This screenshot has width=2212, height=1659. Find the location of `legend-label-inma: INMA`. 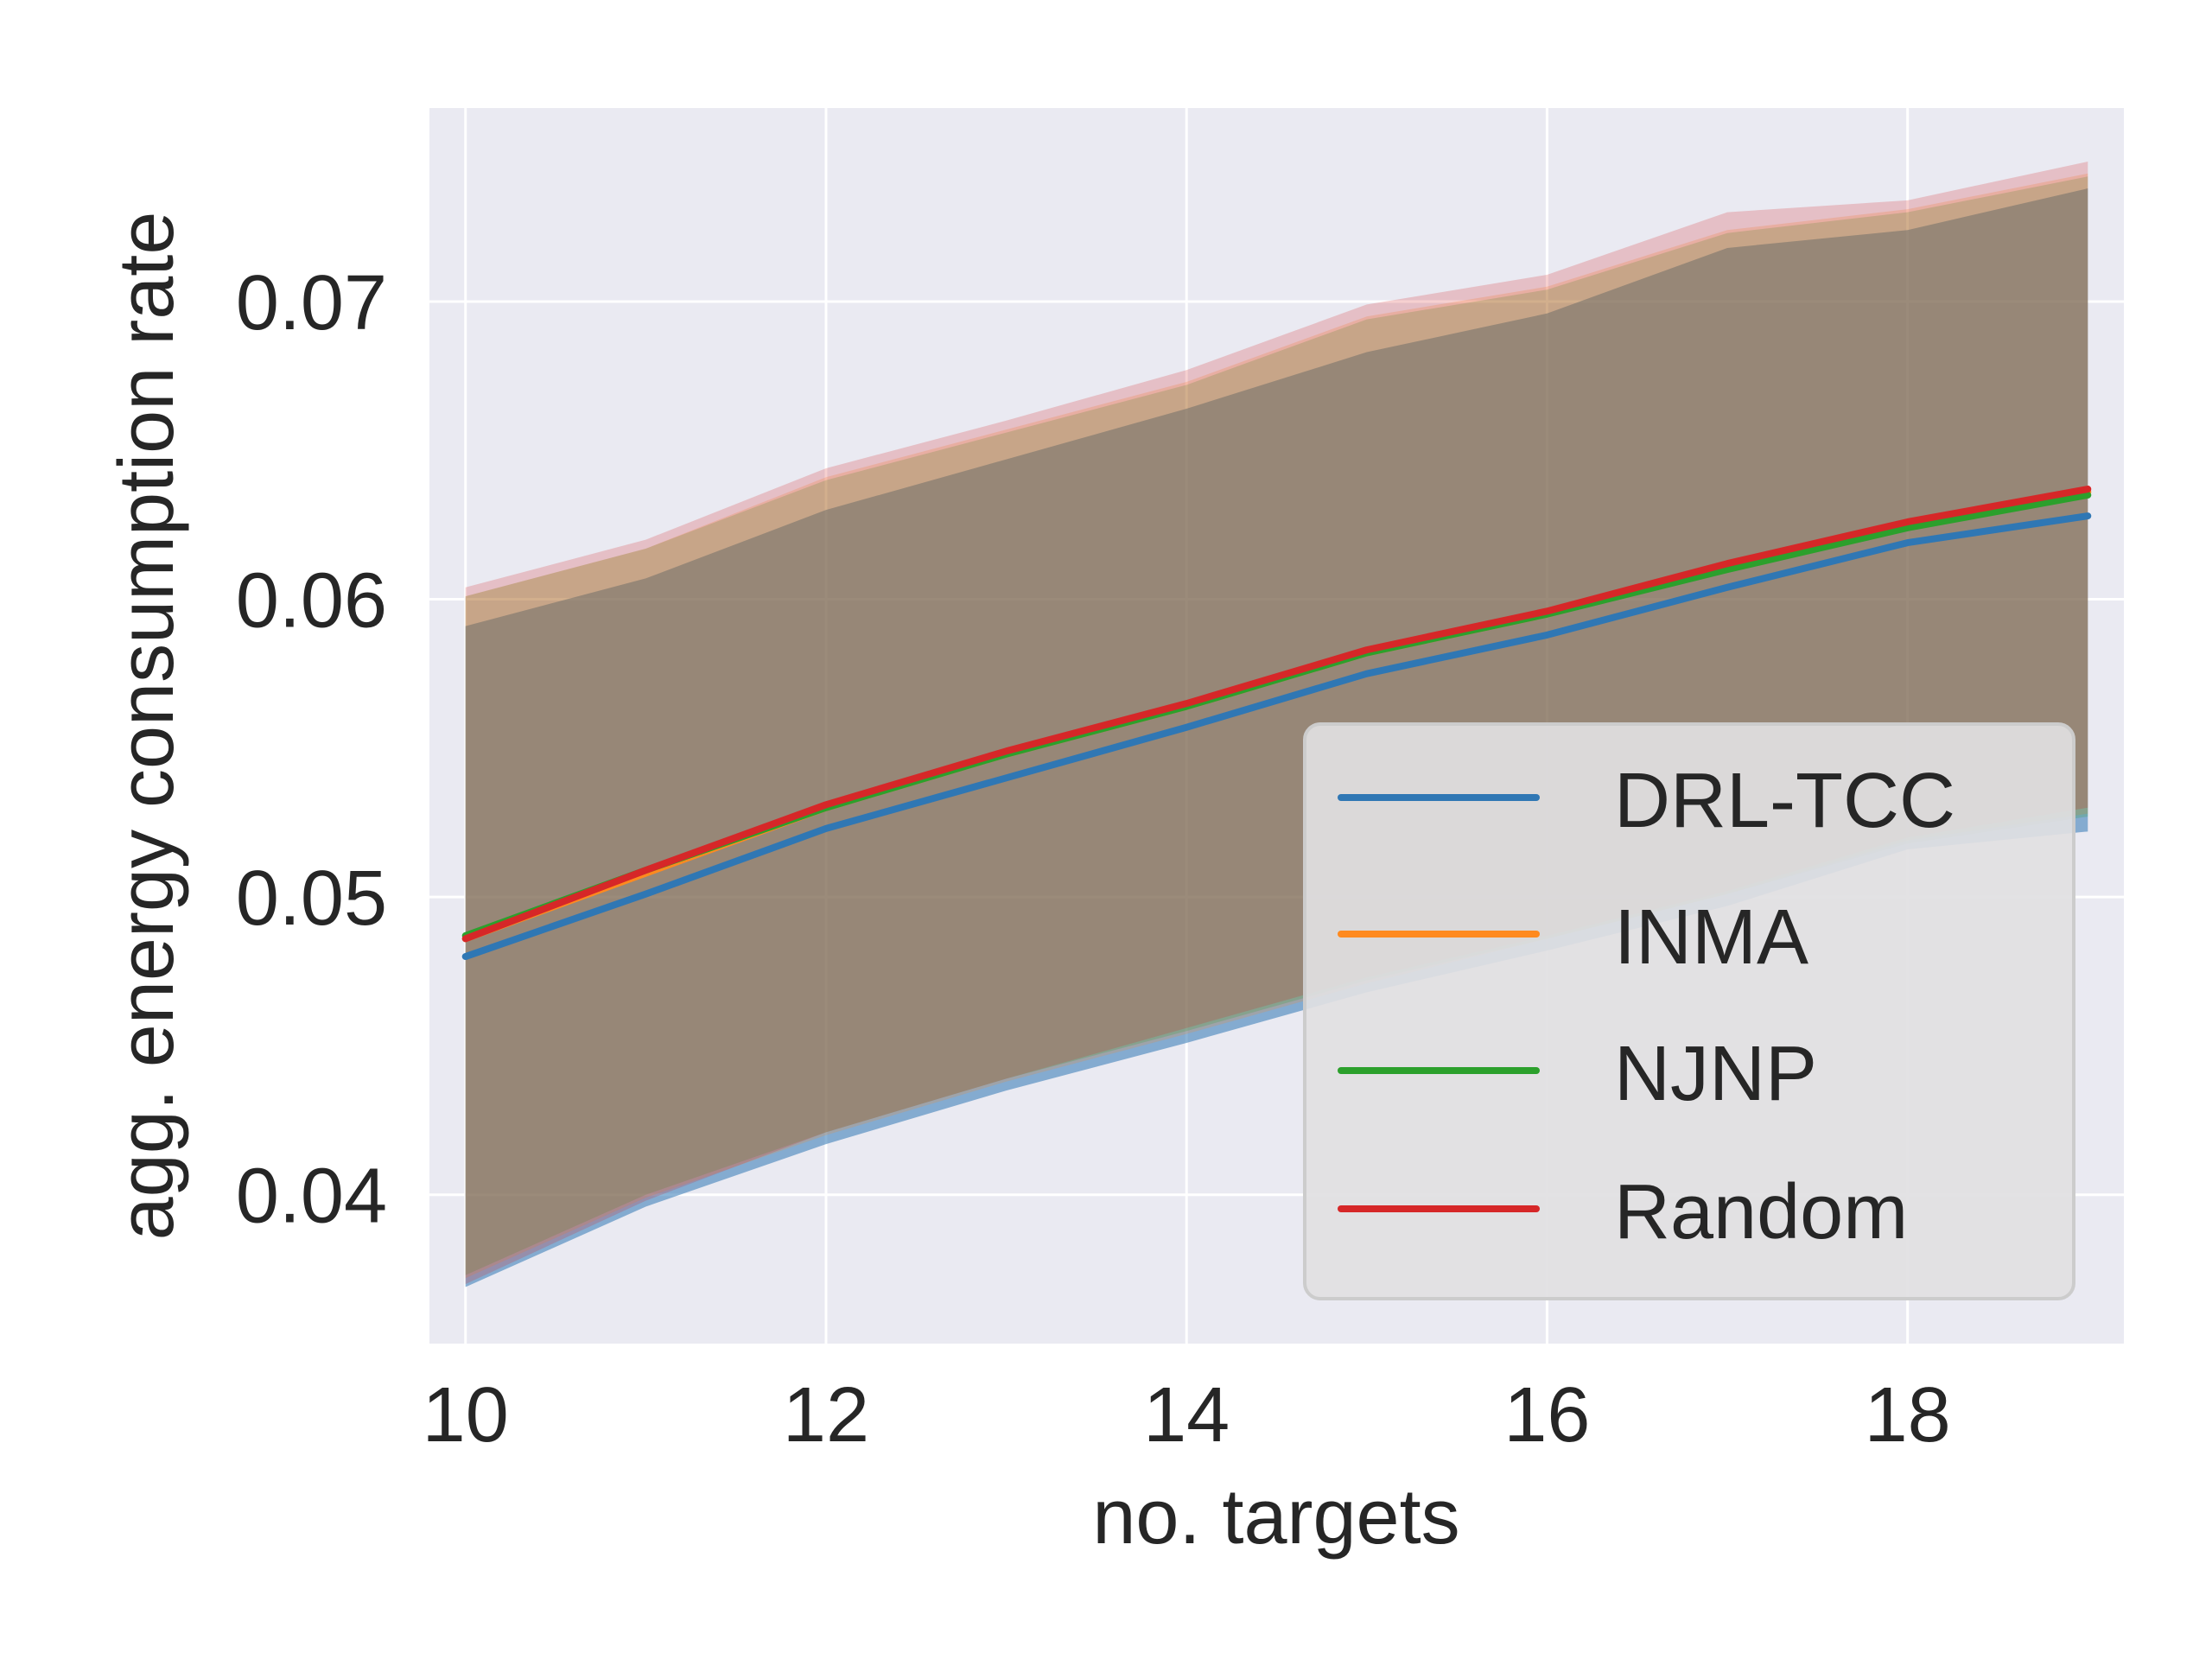

legend-label-inma: INMA is located at coordinates (1711, 937).